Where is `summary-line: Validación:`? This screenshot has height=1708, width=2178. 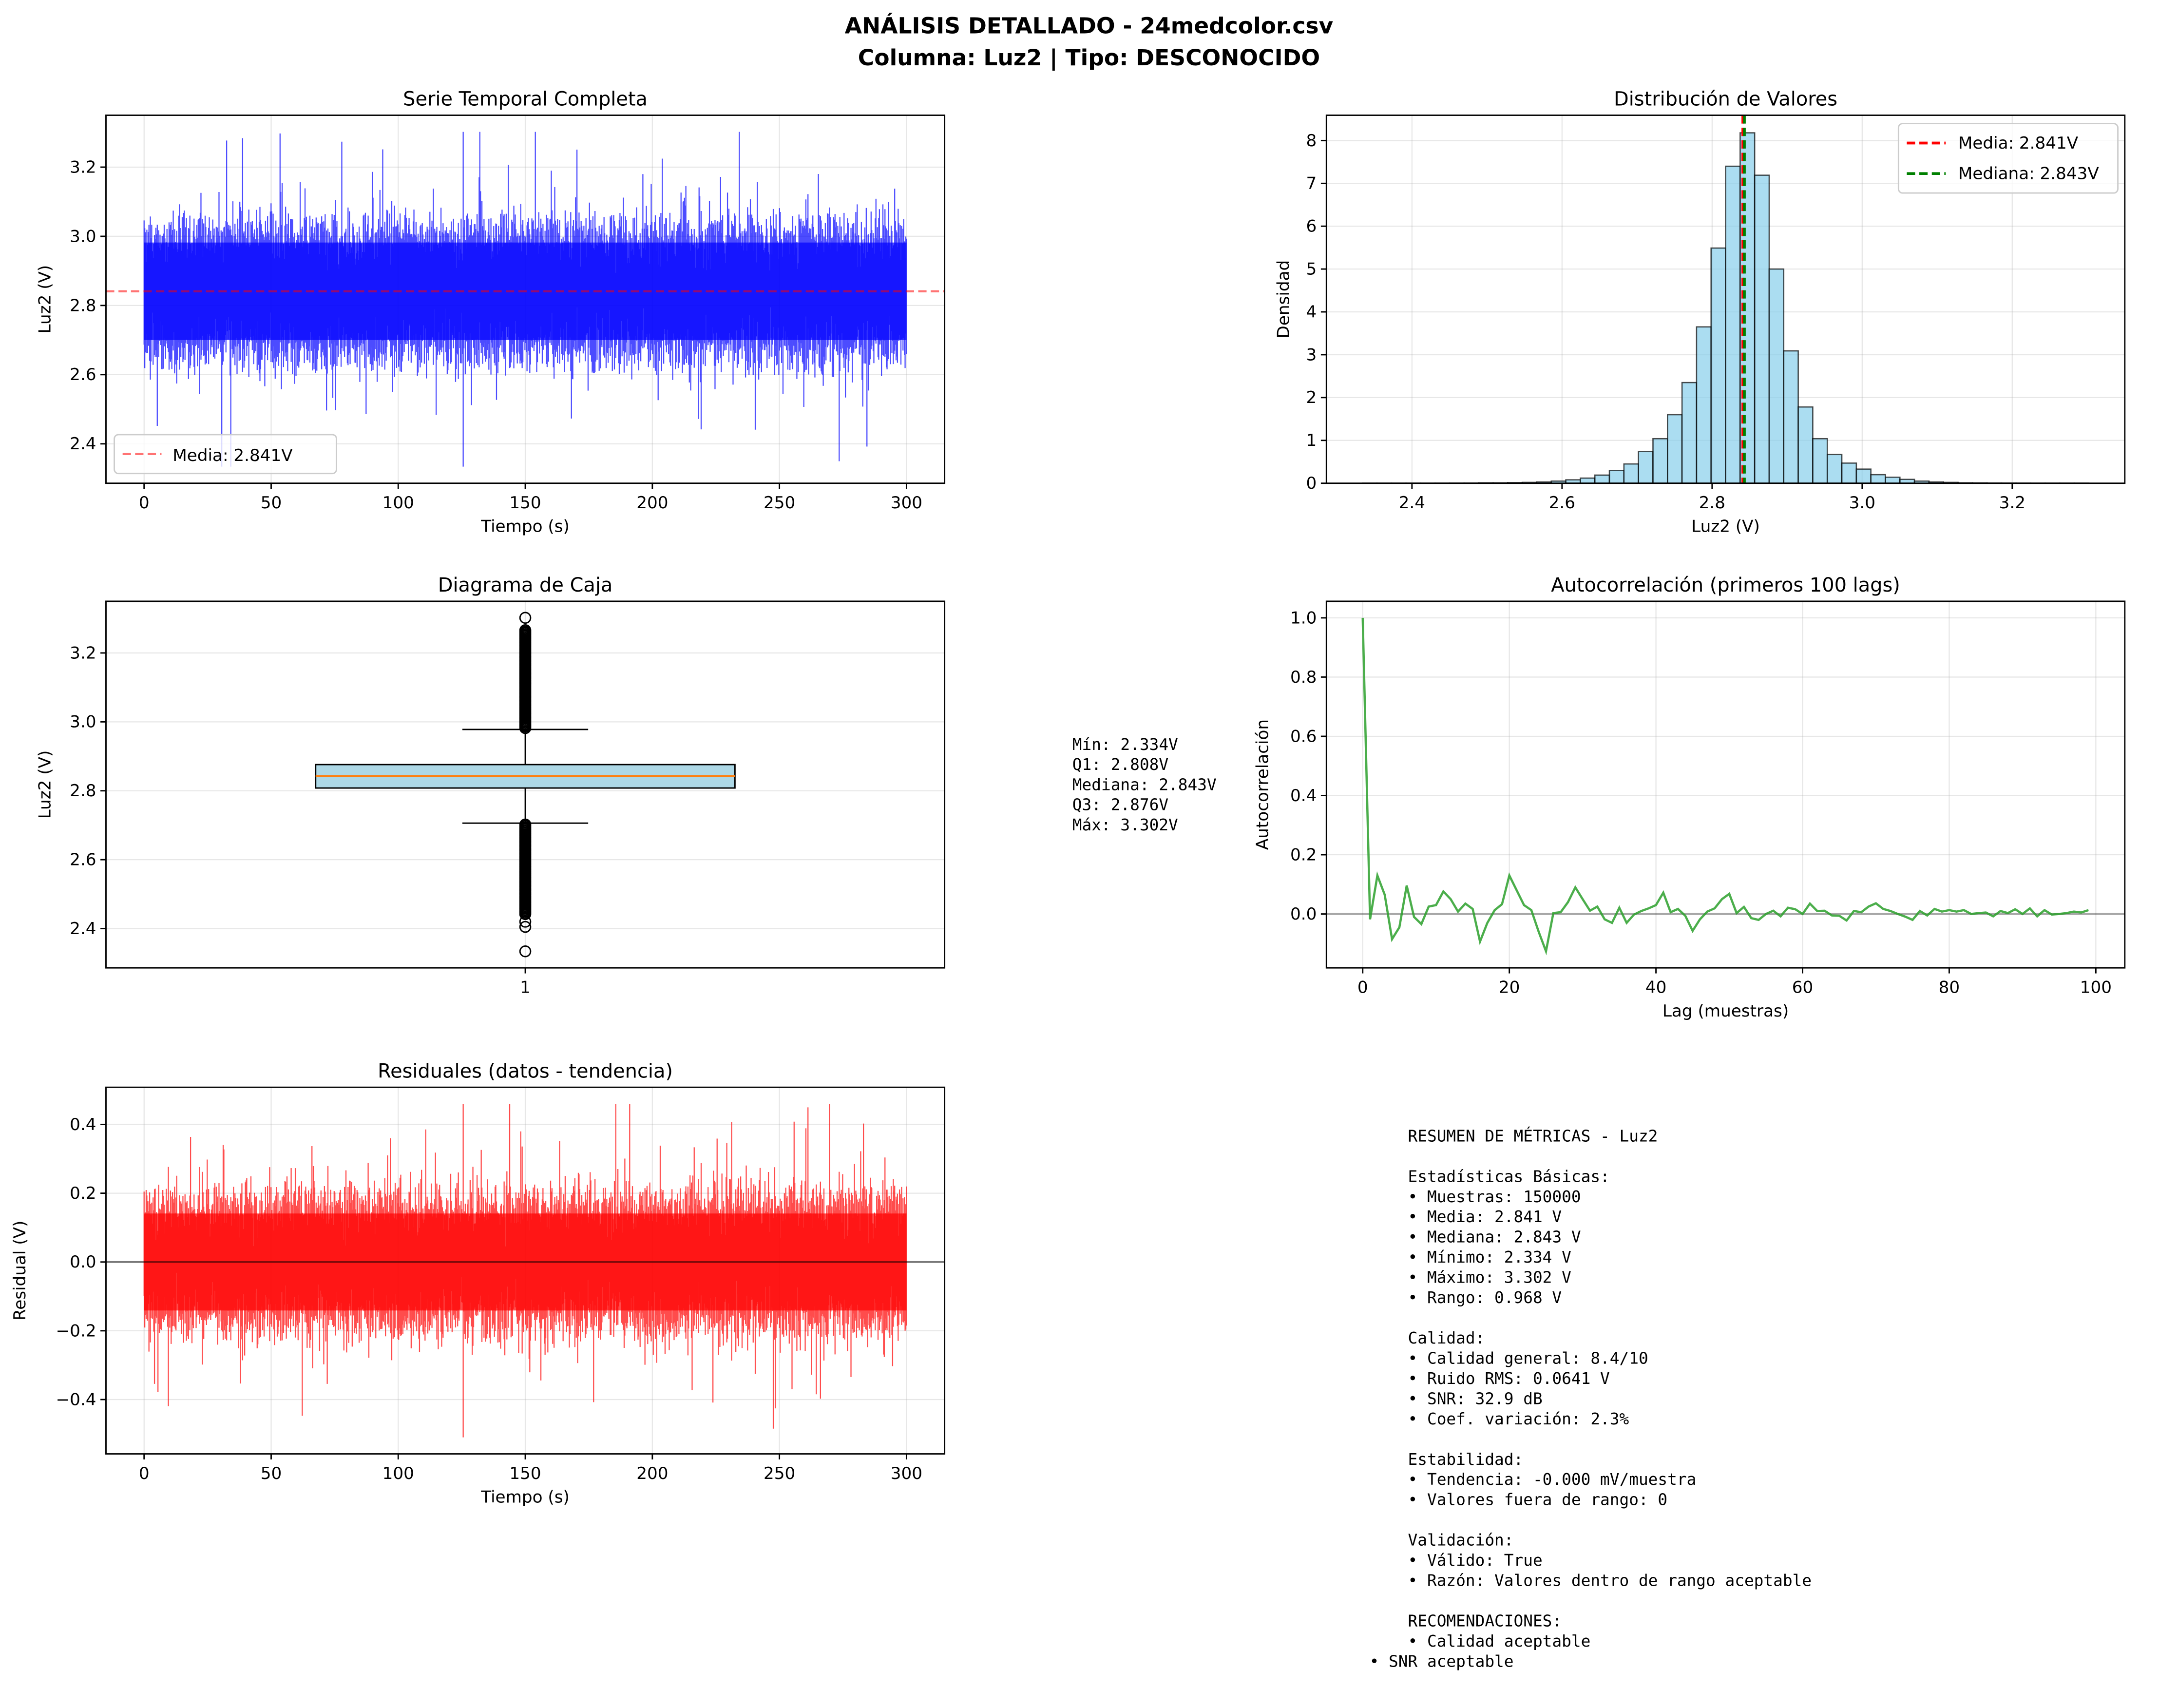 summary-line: Validación: is located at coordinates (1442, 1541).